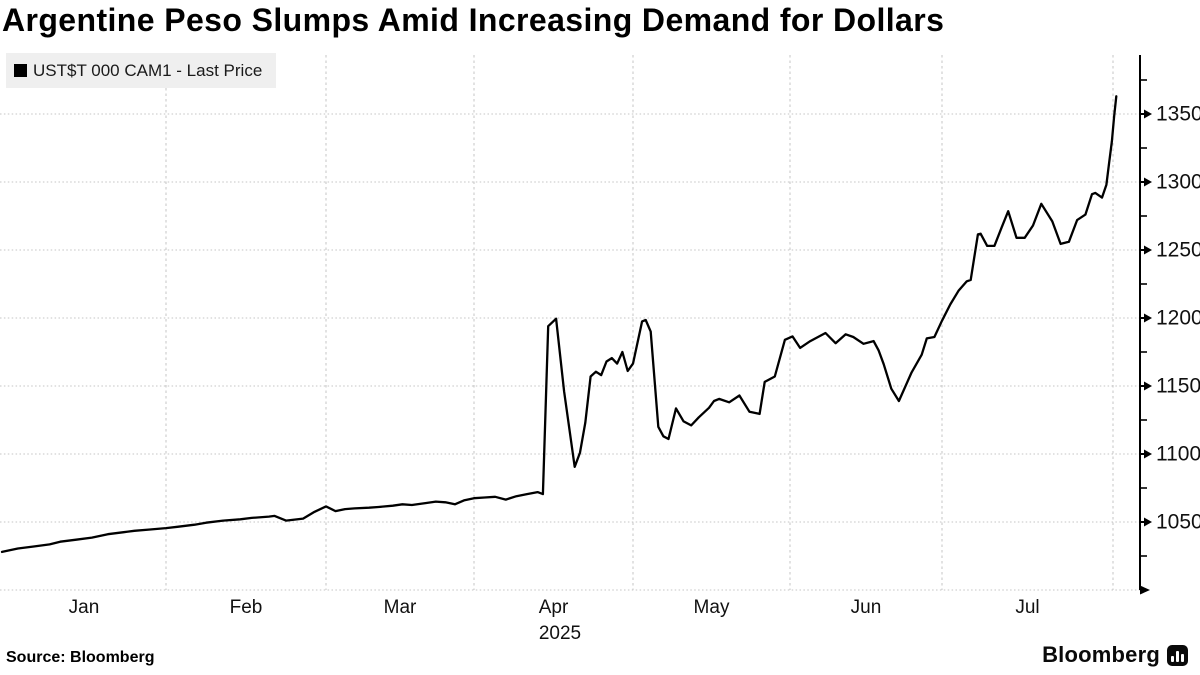 This screenshot has width=1200, height=675. Describe the element at coordinates (554, 607) in the screenshot. I see `x-axis-month-label: Apr` at that location.